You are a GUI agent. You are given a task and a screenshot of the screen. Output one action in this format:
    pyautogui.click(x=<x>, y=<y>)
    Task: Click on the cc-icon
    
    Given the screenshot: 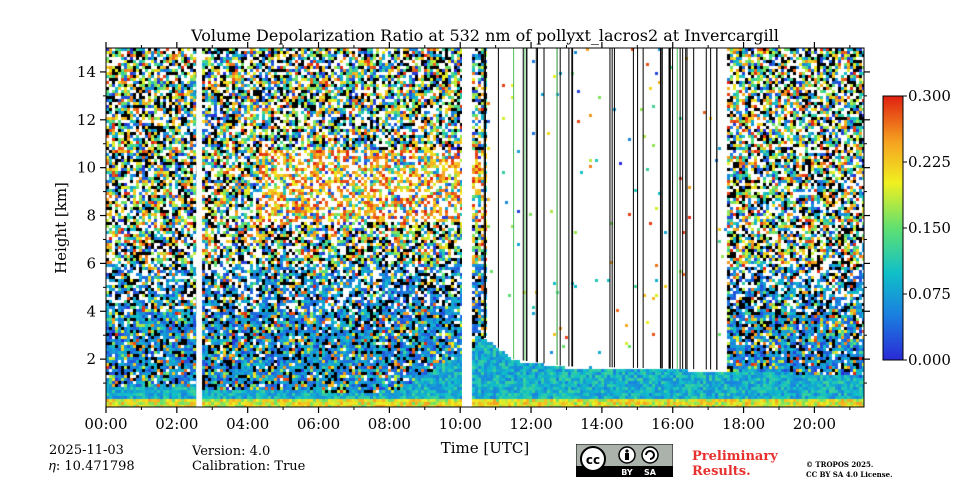 What is the action you would take?
    pyautogui.click(x=593, y=459)
    